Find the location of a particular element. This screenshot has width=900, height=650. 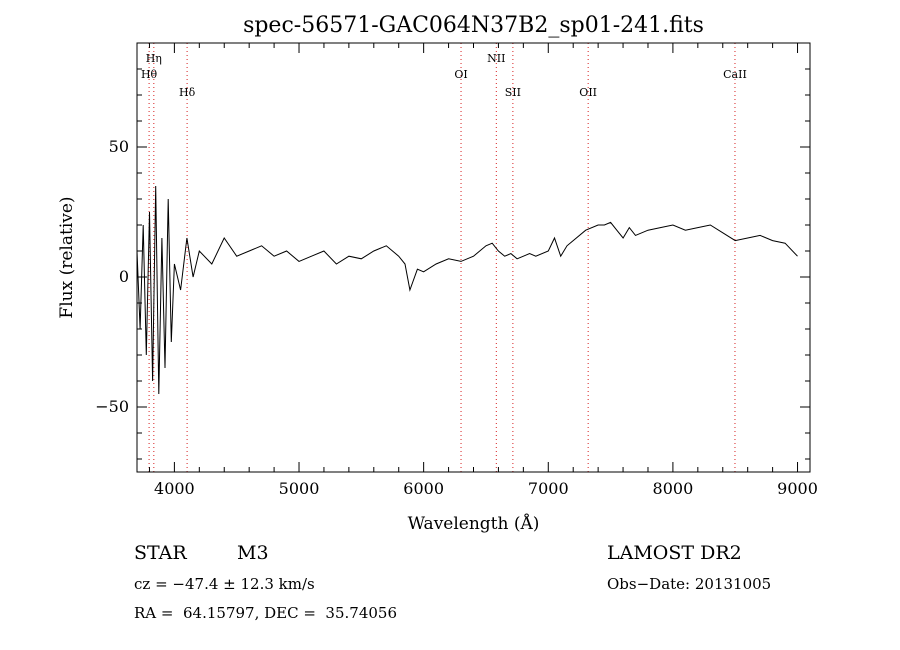

line-label-3: OI is located at coordinates (460, 74).